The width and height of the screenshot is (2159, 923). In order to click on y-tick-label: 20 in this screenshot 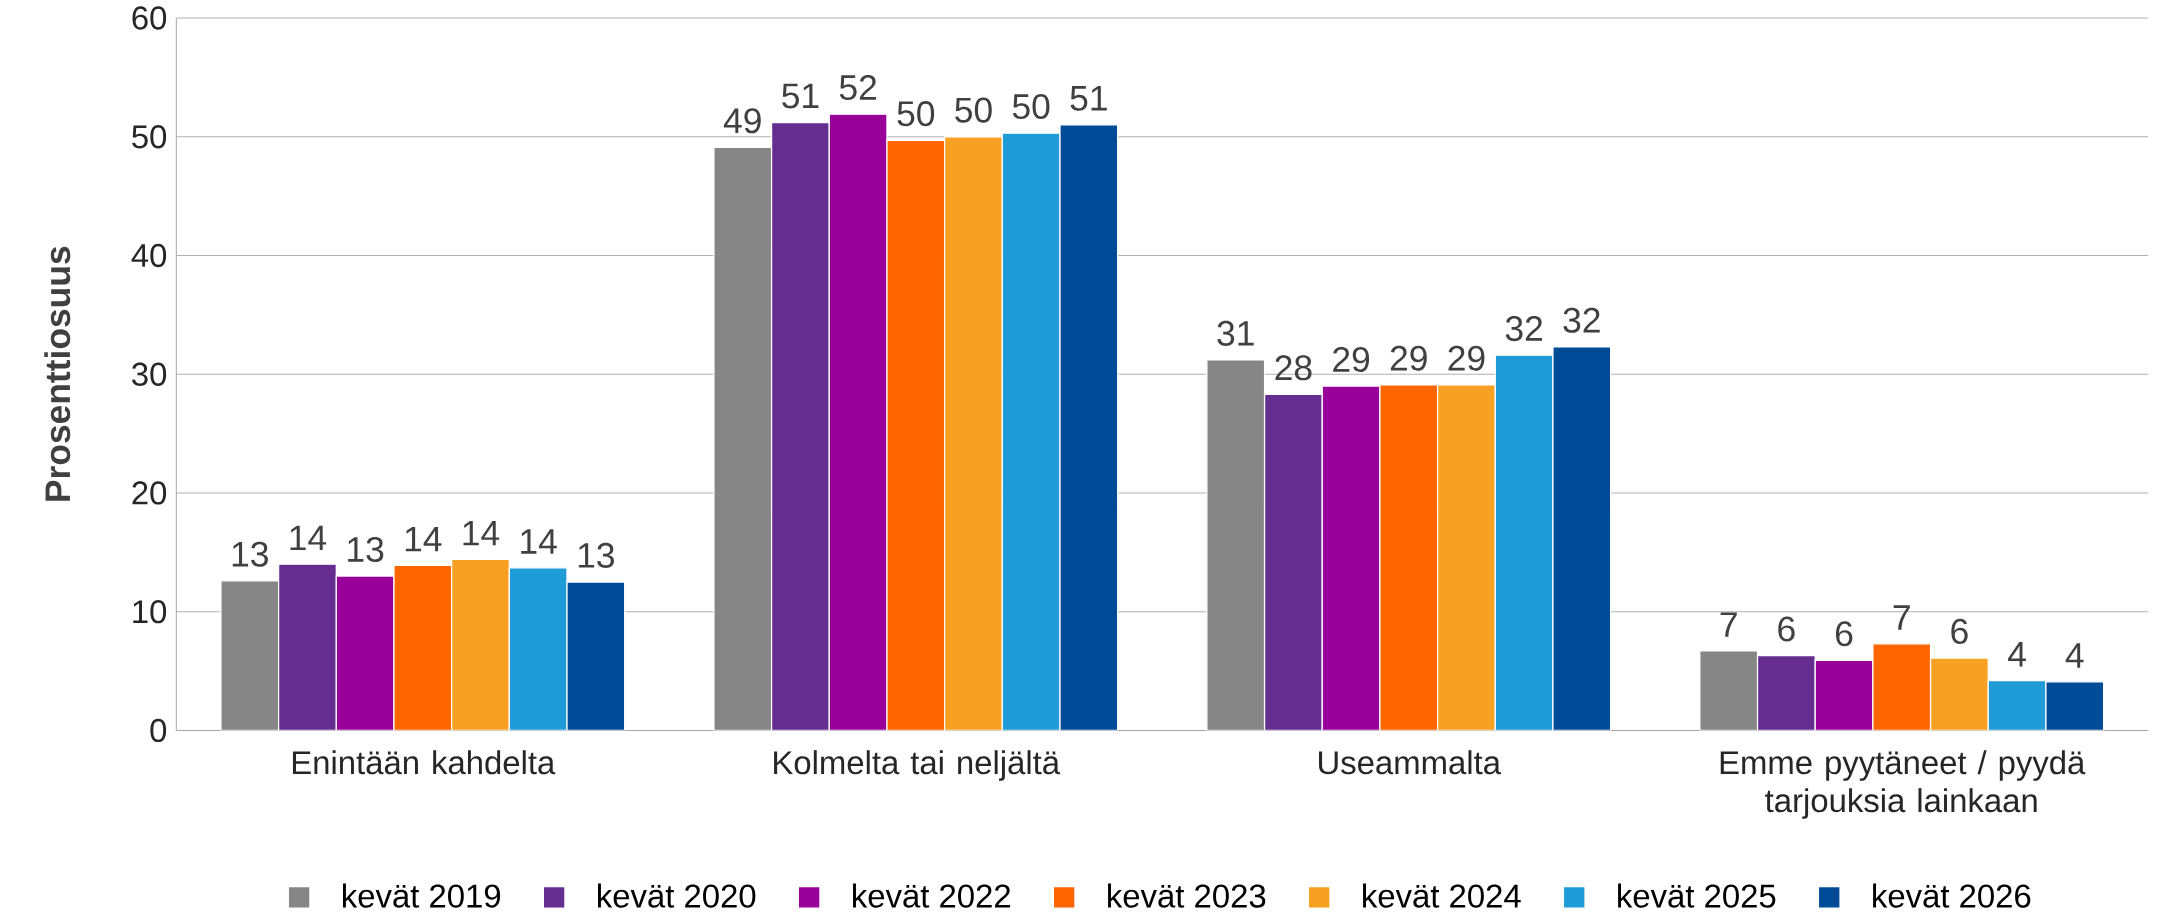, I will do `click(149, 493)`.